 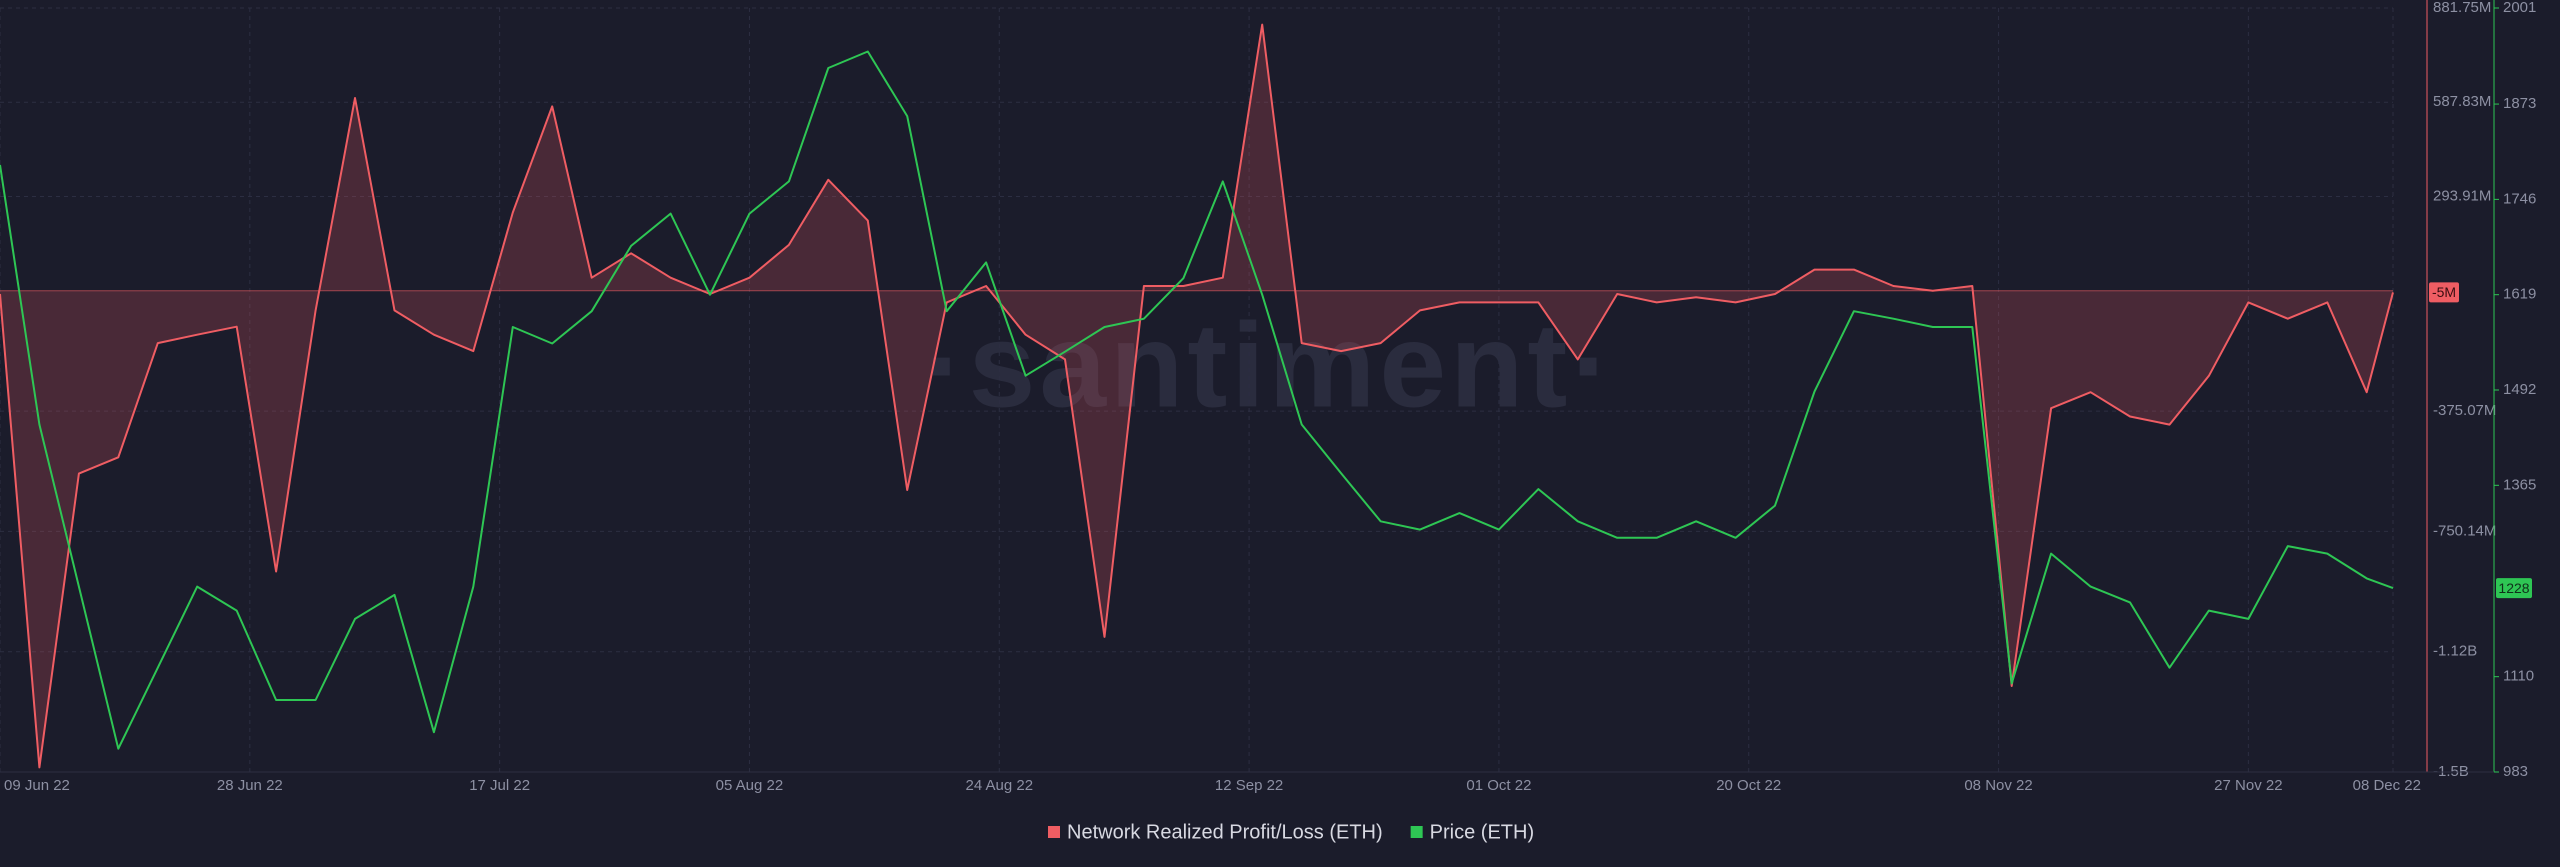 What do you see at coordinates (1482, 832) in the screenshot?
I see `legend-label: Price (ETH)` at bounding box center [1482, 832].